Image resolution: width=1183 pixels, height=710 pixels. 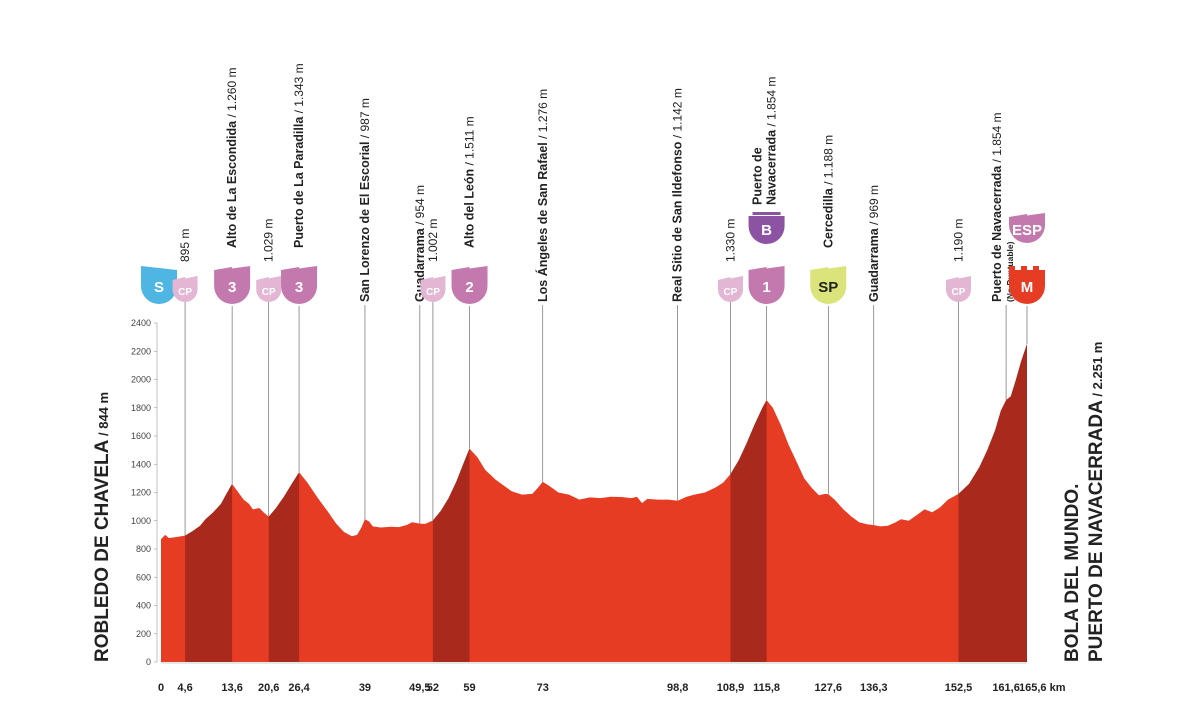 I want to click on badge-cat: 3, so click(x=299, y=285).